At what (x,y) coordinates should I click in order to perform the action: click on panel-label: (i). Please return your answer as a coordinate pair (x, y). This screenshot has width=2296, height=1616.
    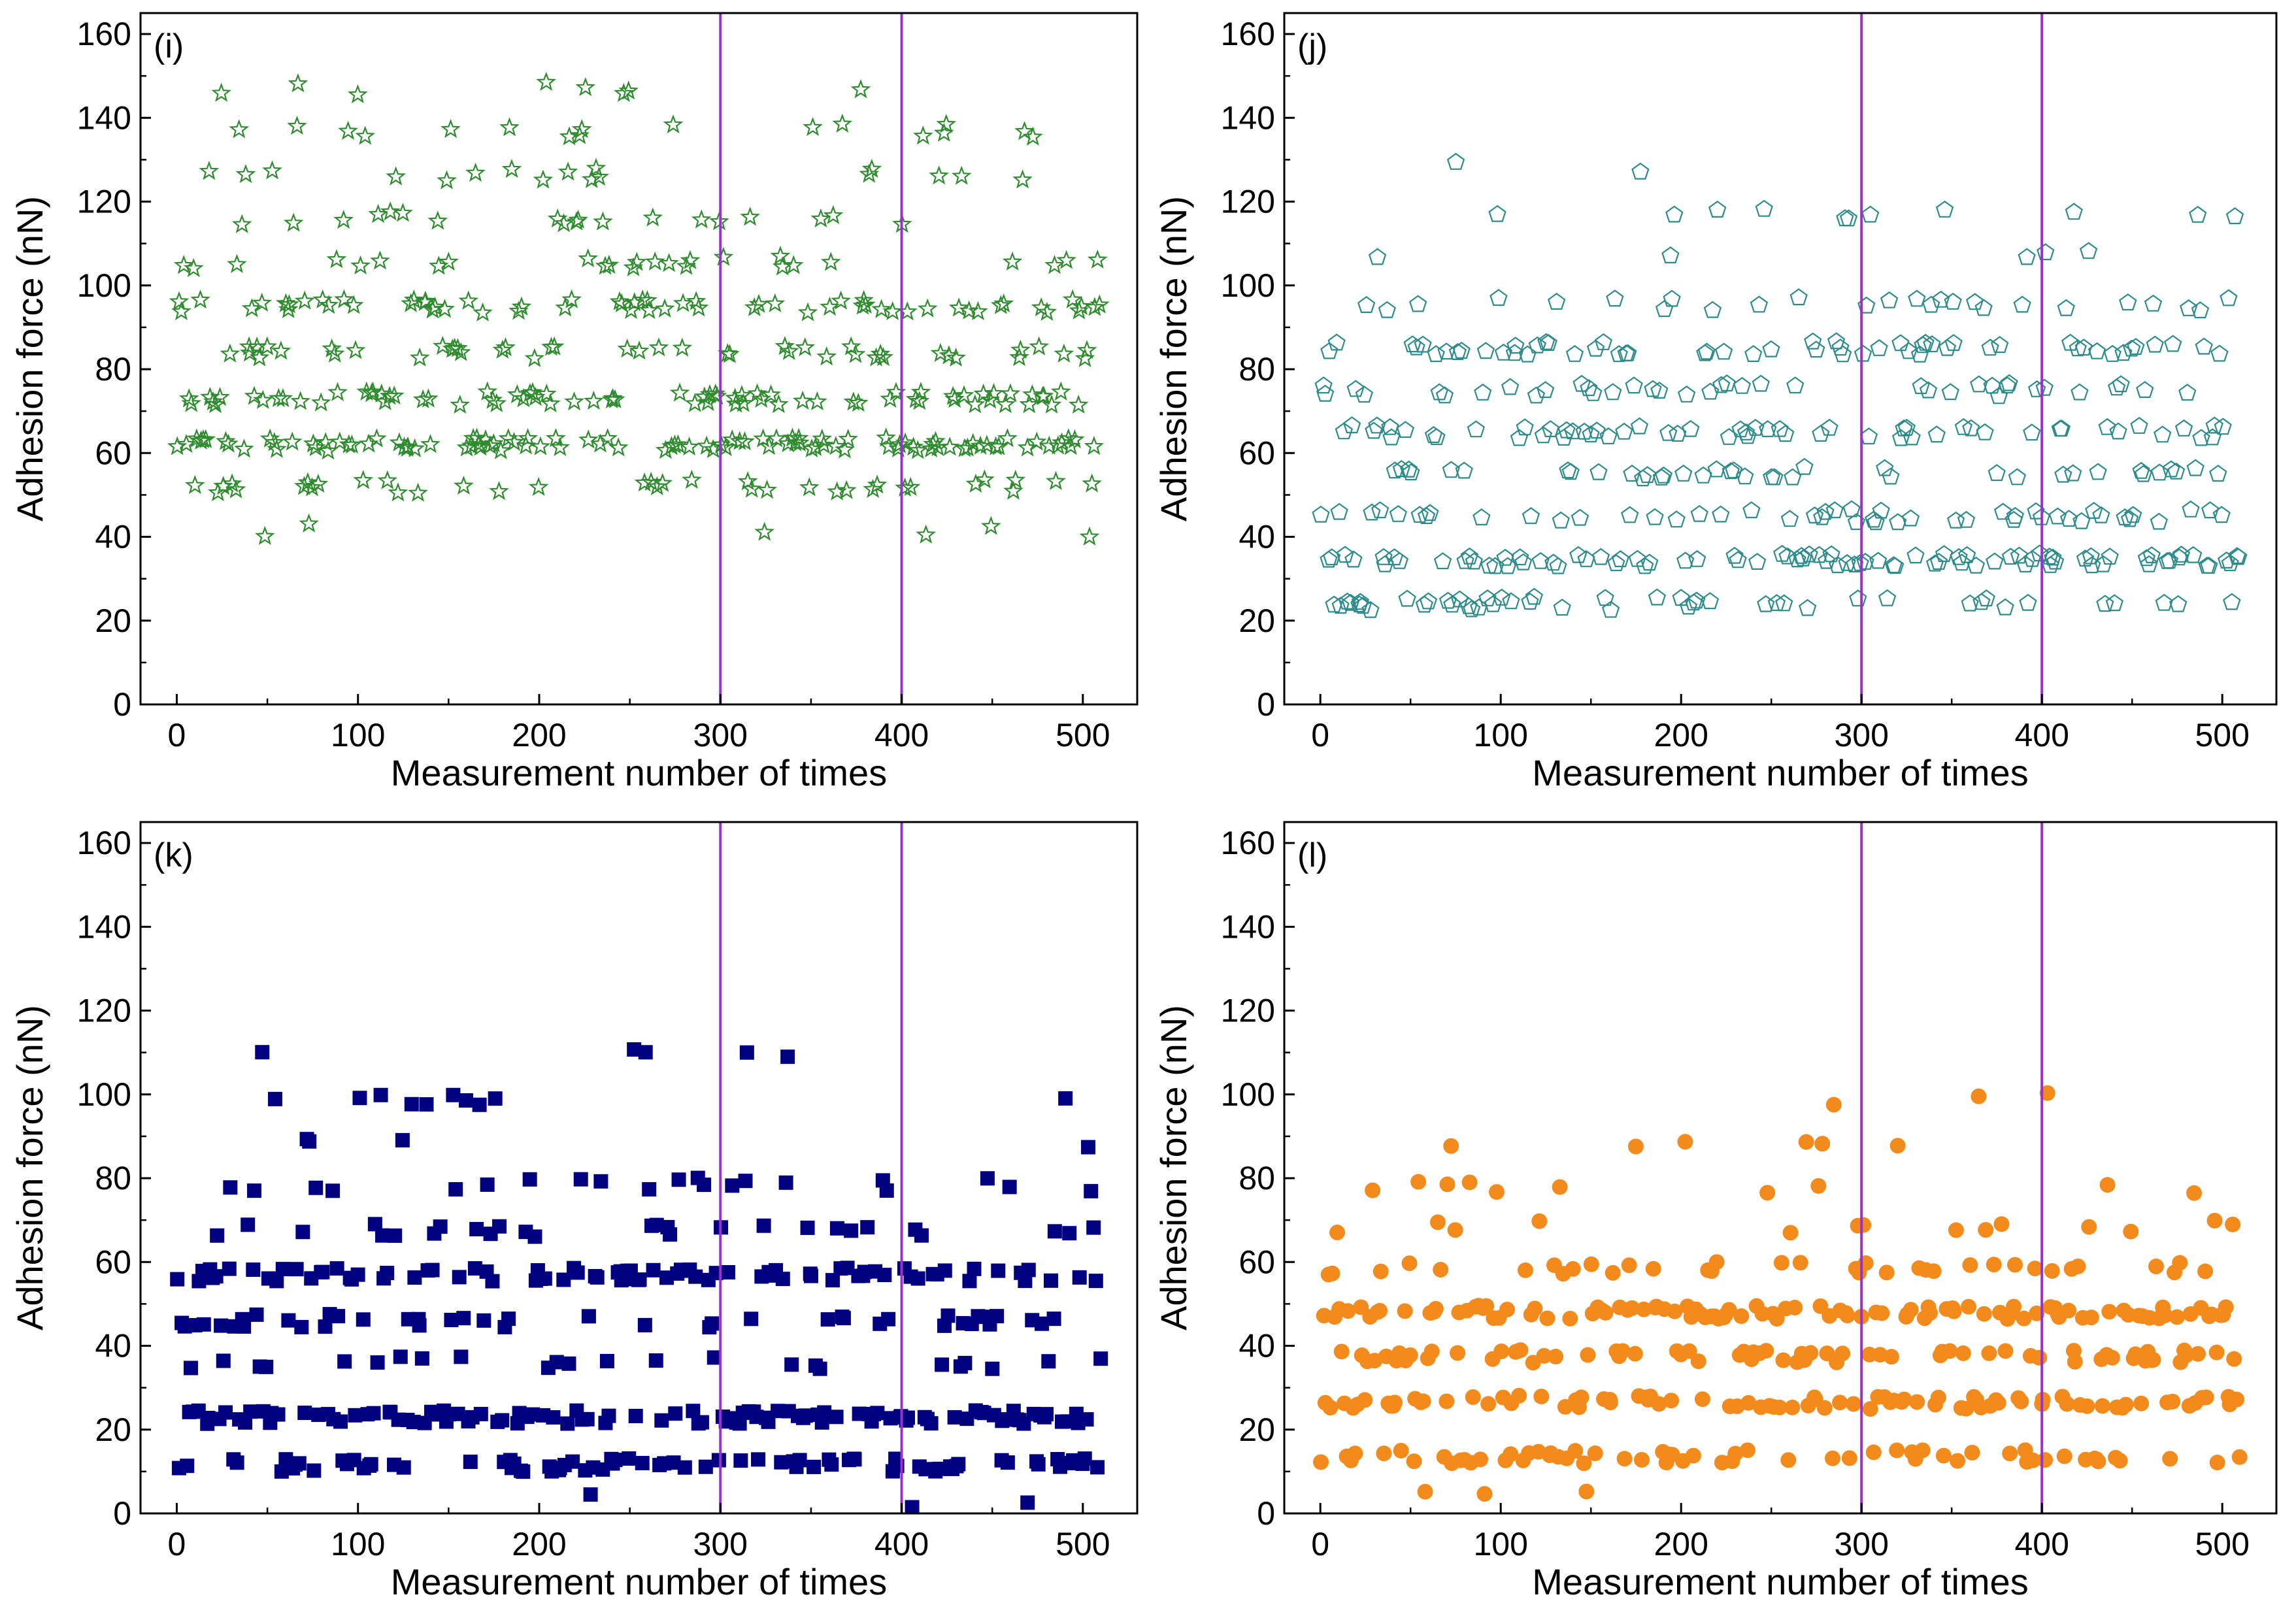
    Looking at the image, I should click on (169, 46).